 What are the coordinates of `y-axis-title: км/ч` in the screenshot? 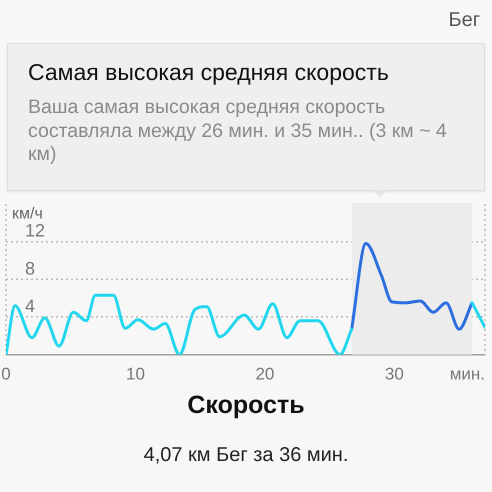 It's located at (27, 213).